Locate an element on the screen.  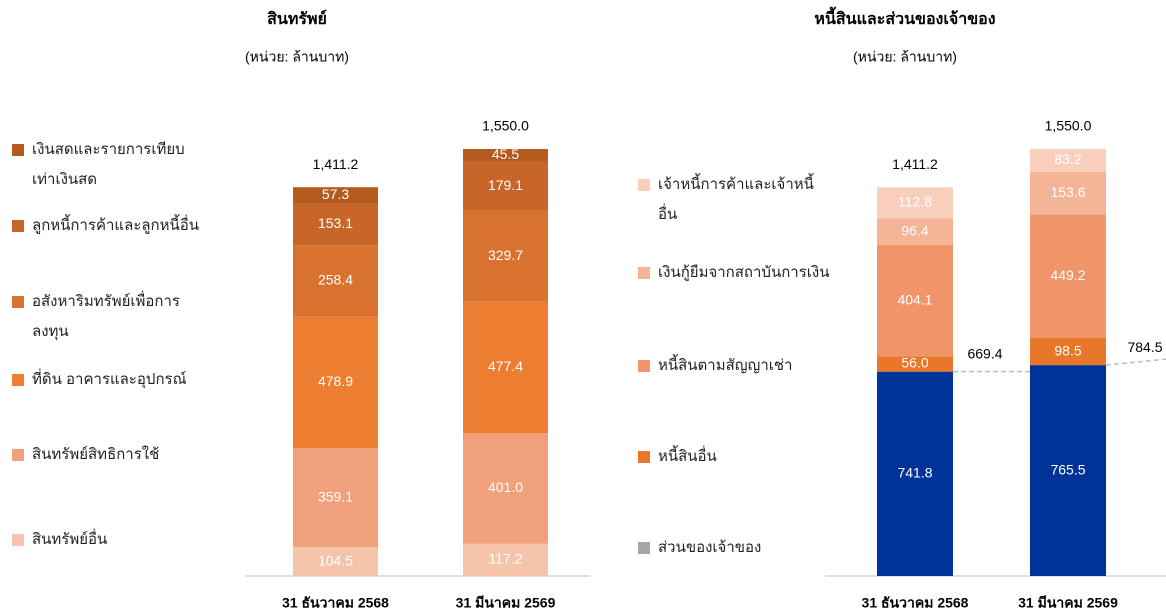
liability-total-label: 669.4 is located at coordinates (984, 353).